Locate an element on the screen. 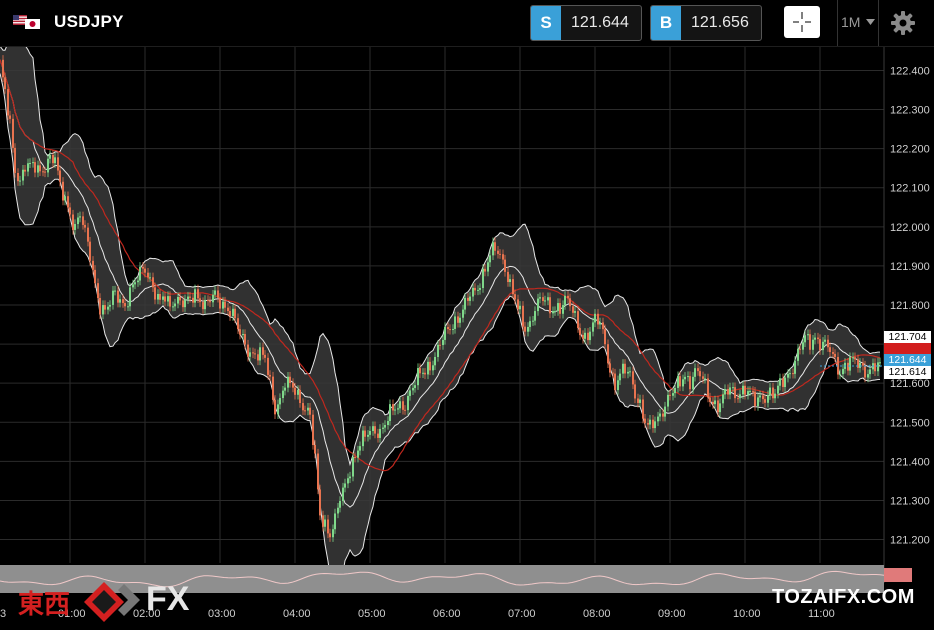 This screenshot has width=934, height=630. buy-price: 121.656 is located at coordinates (720, 22).